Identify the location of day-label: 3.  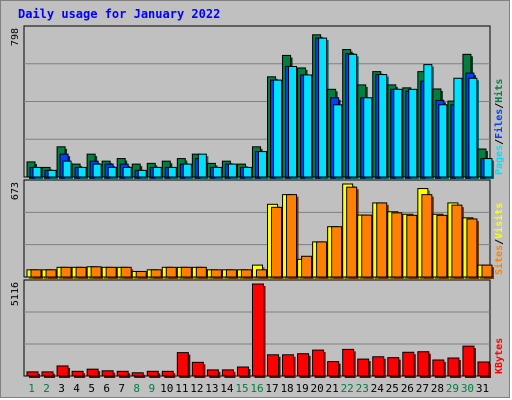
(61, 388).